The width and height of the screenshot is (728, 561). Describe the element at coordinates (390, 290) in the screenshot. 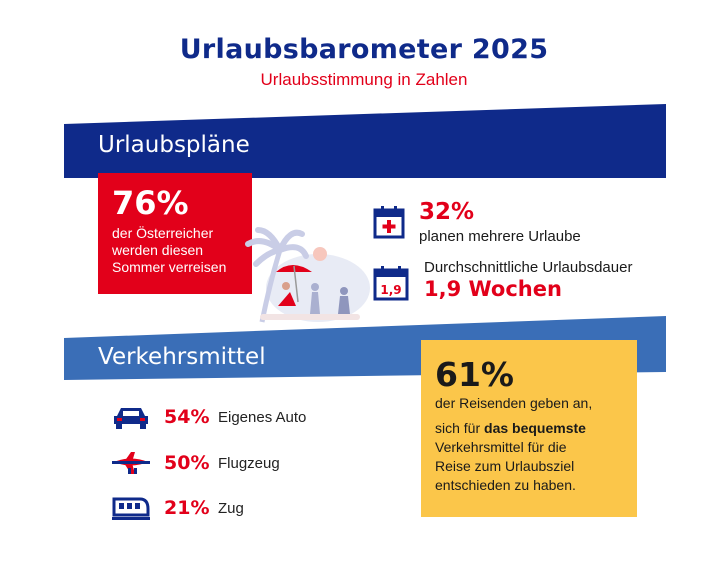

I see `calendar-duration-icon-text: 1,9` at that location.